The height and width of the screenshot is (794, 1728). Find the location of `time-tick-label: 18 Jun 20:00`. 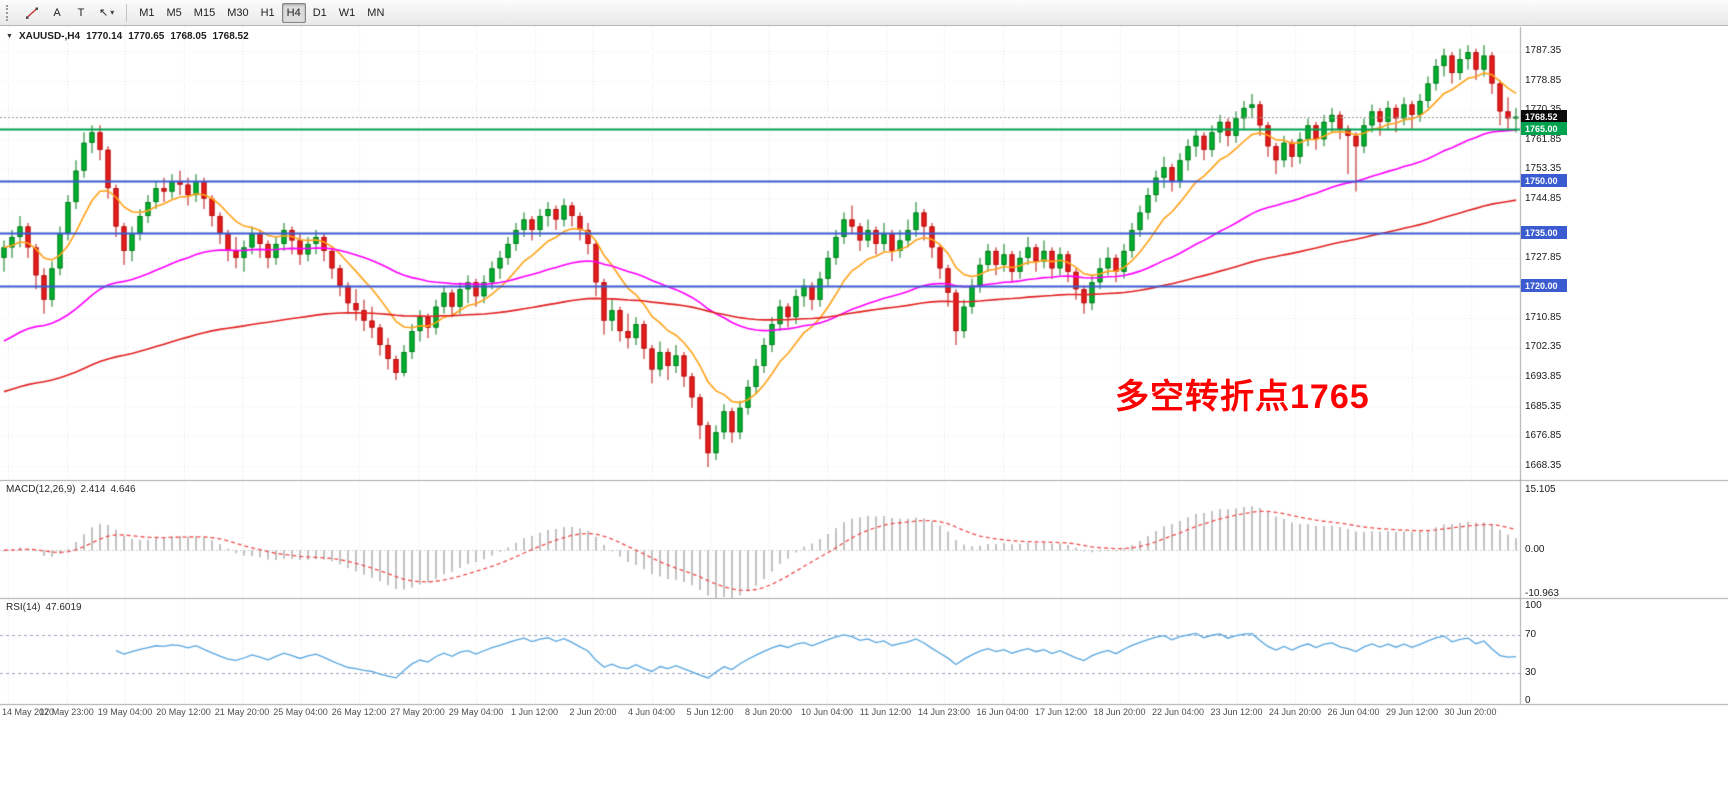

time-tick-label: 18 Jun 20:00 is located at coordinates (1119, 712).